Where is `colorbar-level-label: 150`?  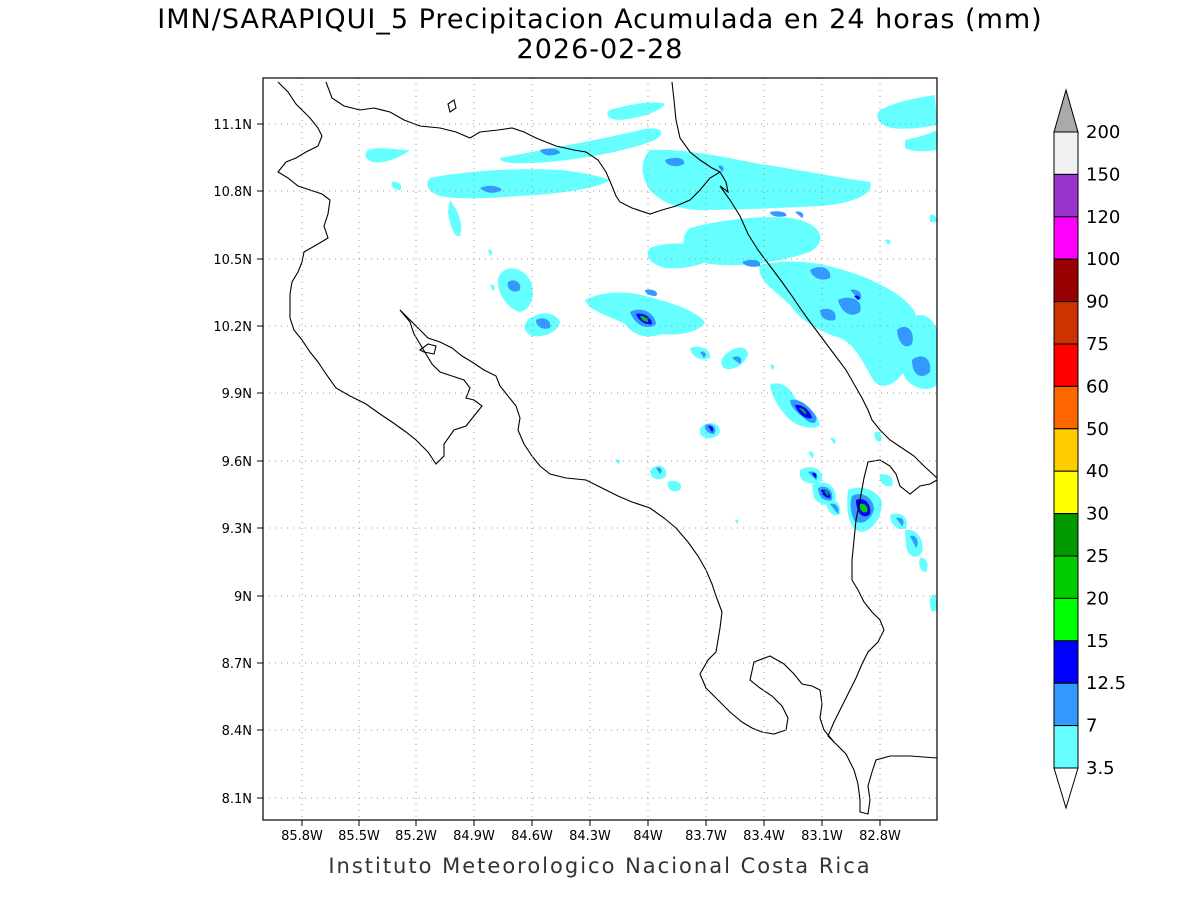 colorbar-level-label: 150 is located at coordinates (1103, 174).